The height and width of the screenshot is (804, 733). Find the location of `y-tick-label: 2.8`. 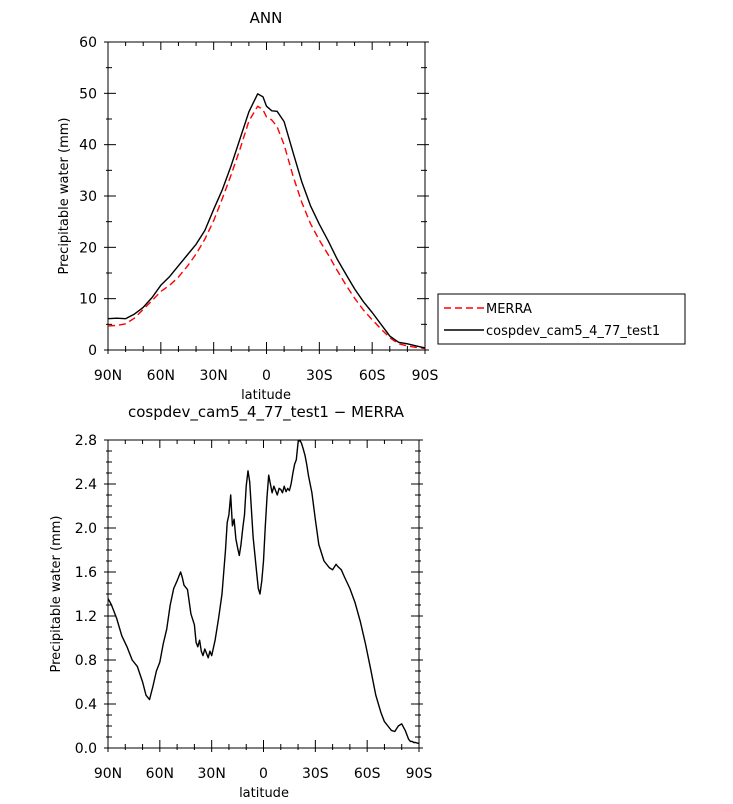

y-tick-label: 2.8 is located at coordinates (86, 441).